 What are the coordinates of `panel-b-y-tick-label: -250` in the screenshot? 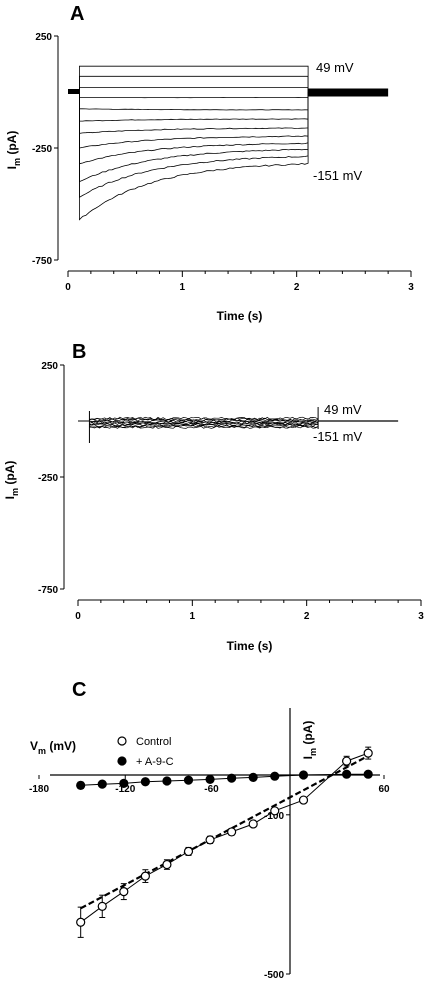 It's located at (48, 478).